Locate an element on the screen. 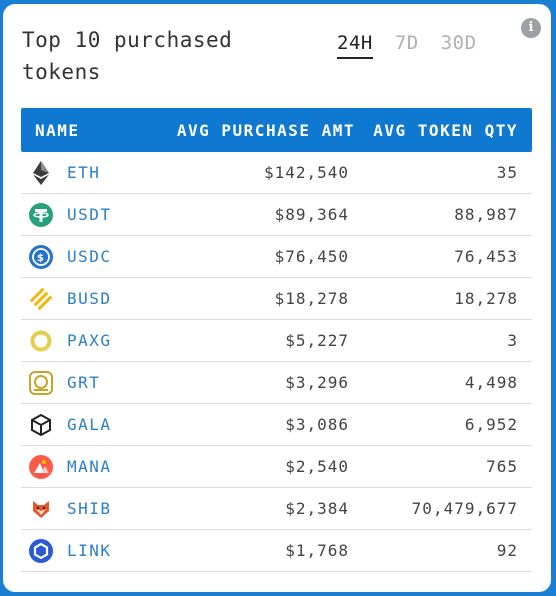 The height and width of the screenshot is (596, 556). token-name-cell: PAXG is located at coordinates (79, 341).